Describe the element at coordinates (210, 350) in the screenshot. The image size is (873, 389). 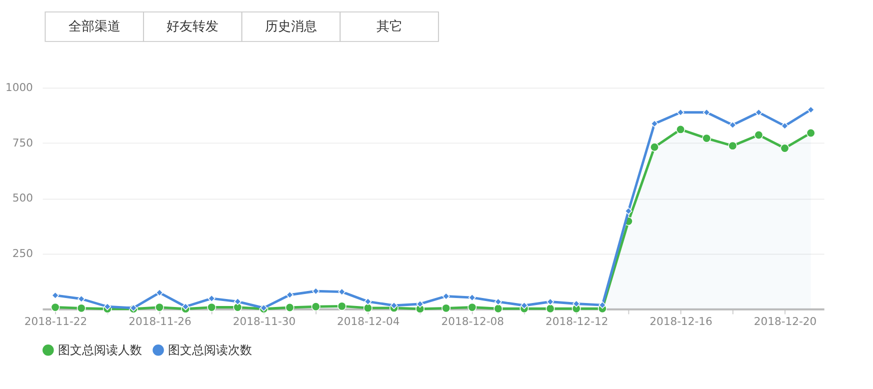
I see `legend-label: 图文总阅读次数` at that location.